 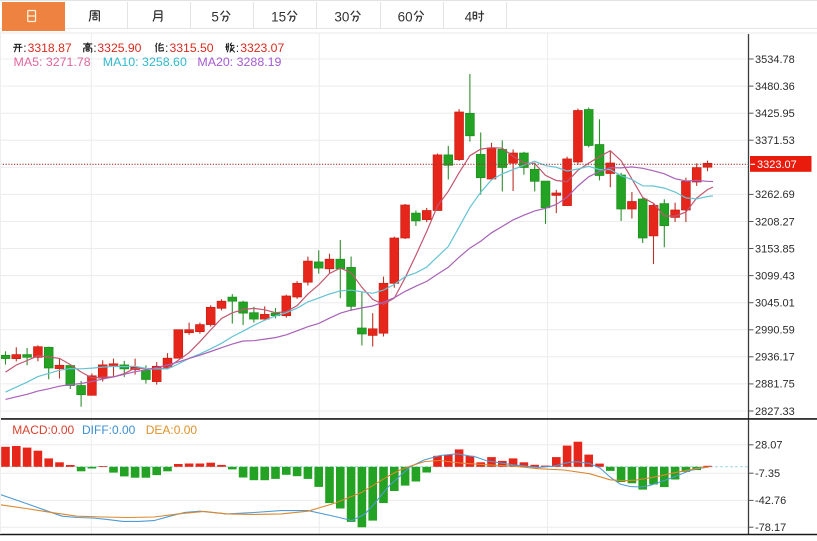 What do you see at coordinates (775, 195) in the screenshot?
I see `svg-text: 3262.69` at bounding box center [775, 195].